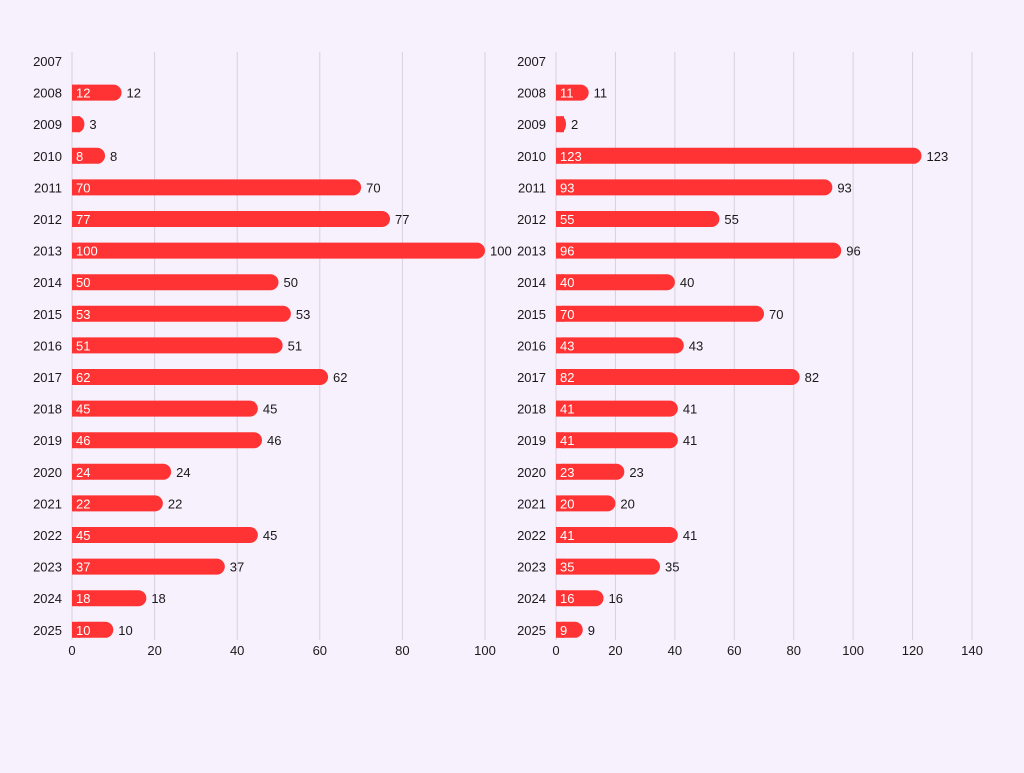  What do you see at coordinates (117, 503) in the screenshot?
I see `bar-left-2021` at bounding box center [117, 503].